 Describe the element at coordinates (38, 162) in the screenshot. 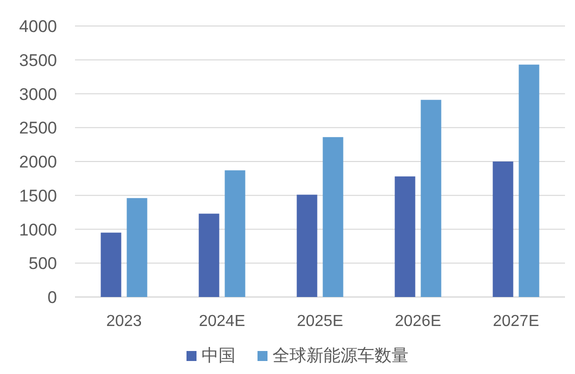

I see `y-tick-label: 2000` at that location.